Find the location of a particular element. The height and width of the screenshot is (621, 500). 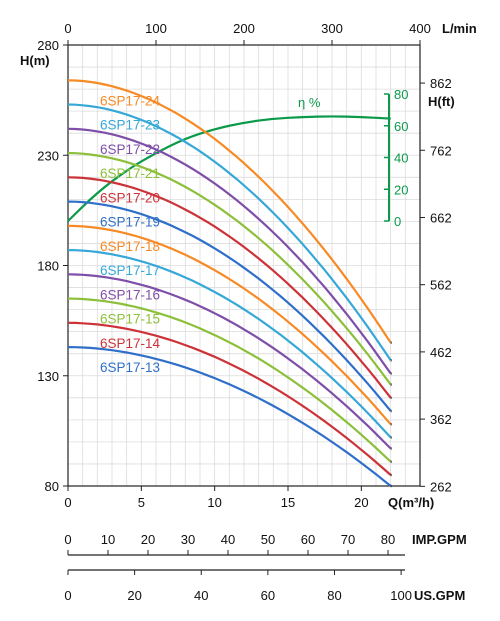

series-label: 6SP17-16 is located at coordinates (130, 294).